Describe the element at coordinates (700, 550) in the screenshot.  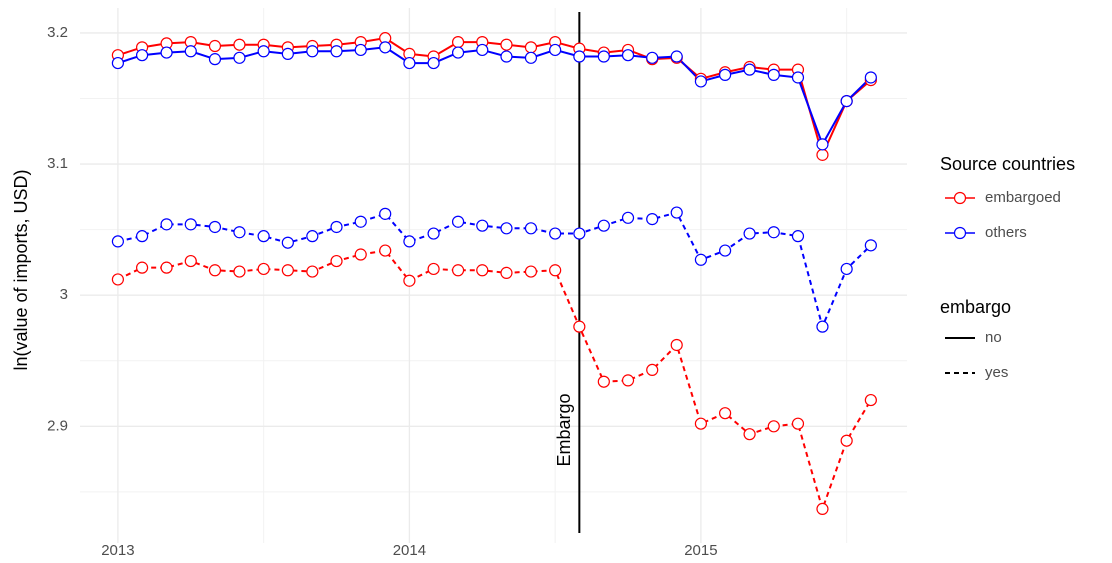
I see `x-tick-label: 2015` at that location.